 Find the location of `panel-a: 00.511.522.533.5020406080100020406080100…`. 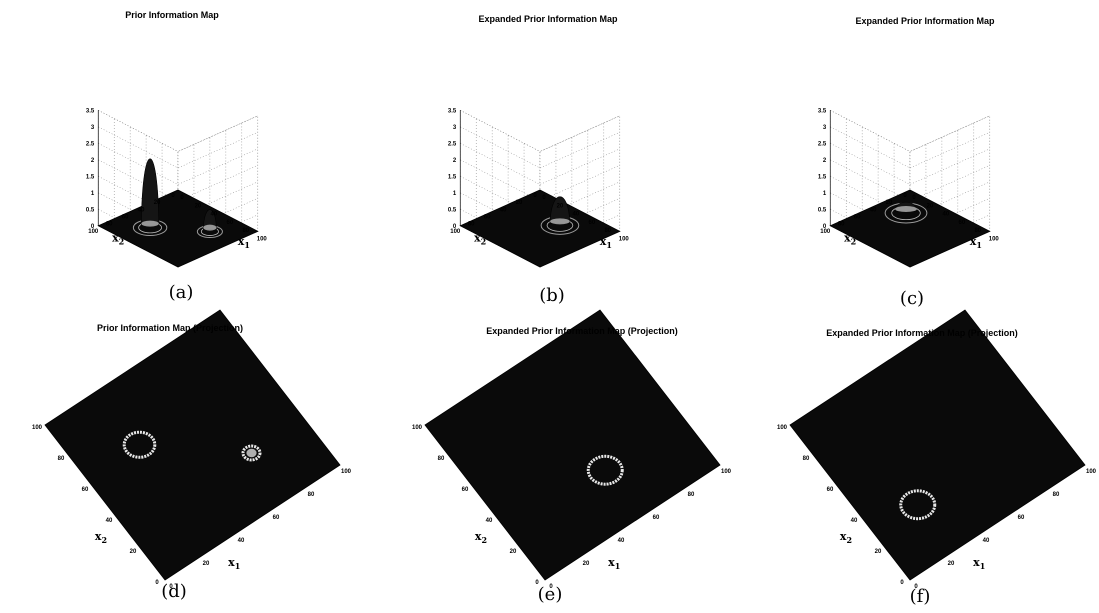

panel-a: 00.511.522.533.5020406080100020406080100… is located at coordinates (177, 156).